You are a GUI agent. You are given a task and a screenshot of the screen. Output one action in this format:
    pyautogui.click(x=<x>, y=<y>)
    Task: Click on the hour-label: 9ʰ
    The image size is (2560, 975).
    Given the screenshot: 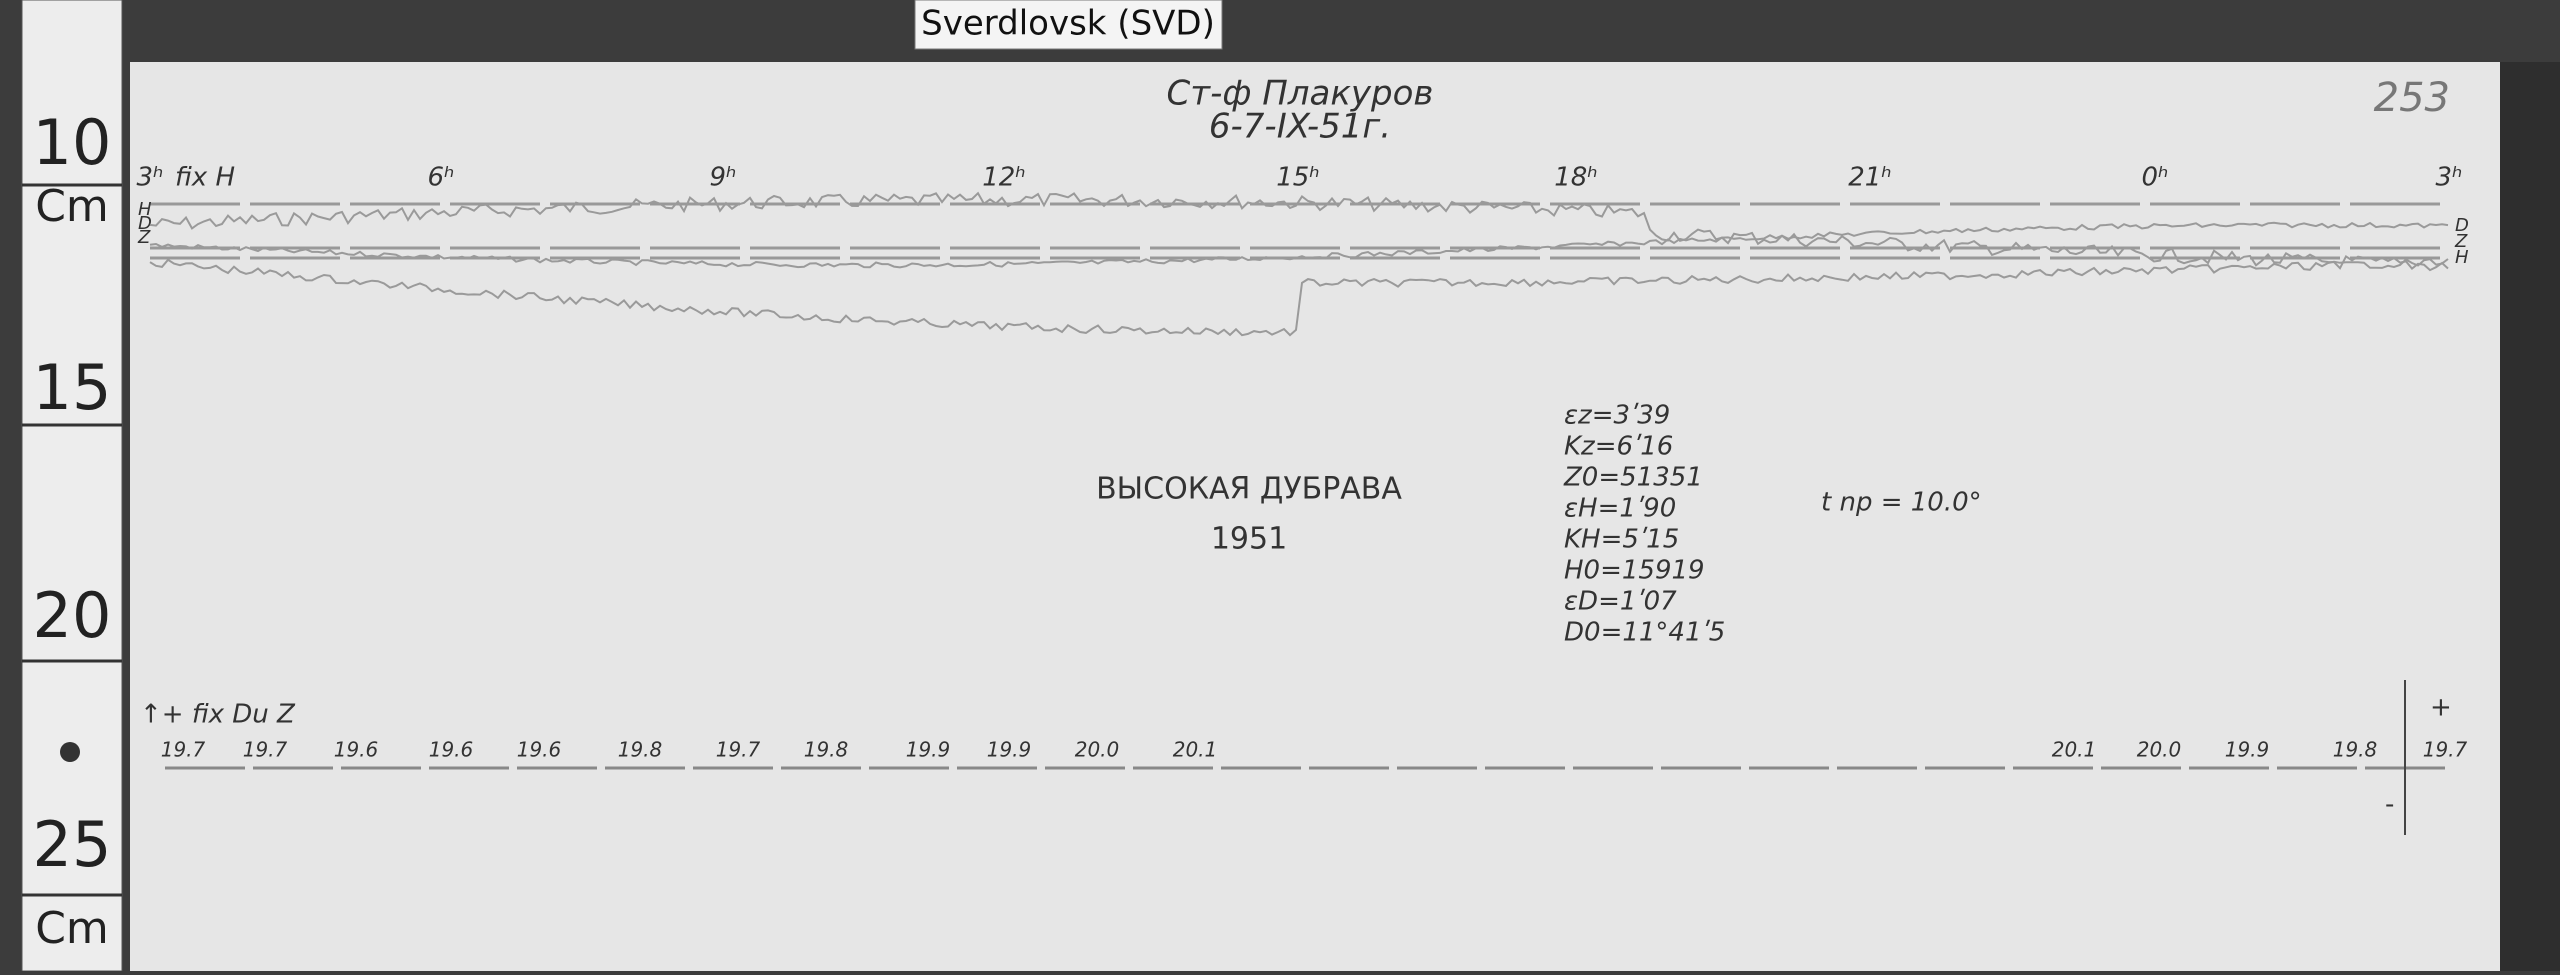 What is the action you would take?
    pyautogui.click(x=723, y=178)
    